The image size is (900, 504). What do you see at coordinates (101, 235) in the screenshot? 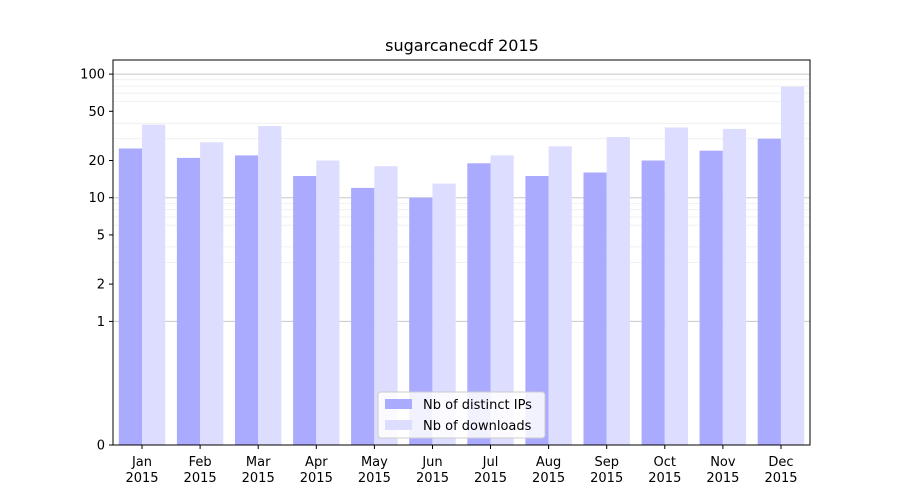
I see `y-tick-label: 5` at bounding box center [101, 235].